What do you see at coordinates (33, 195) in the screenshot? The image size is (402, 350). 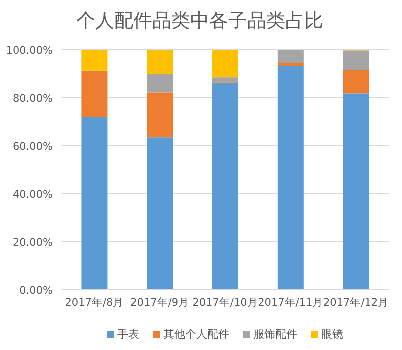 I see `y-tick-label: 40.00%` at bounding box center [33, 195].